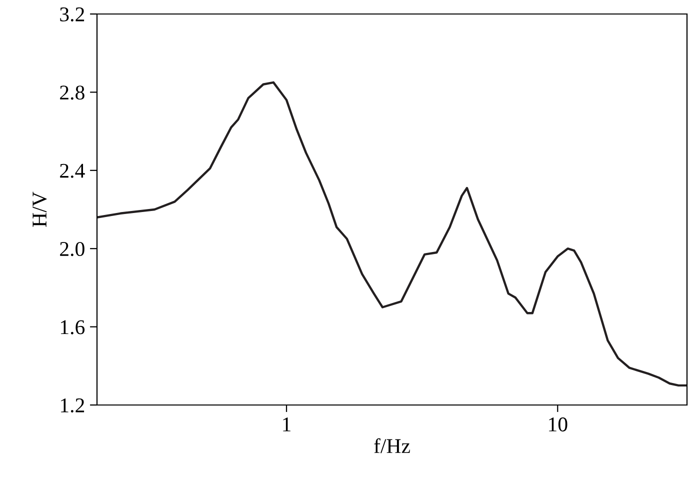 This screenshot has width=700, height=489. Describe the element at coordinates (39, 209) in the screenshot. I see `y-axis-title: H/V` at that location.